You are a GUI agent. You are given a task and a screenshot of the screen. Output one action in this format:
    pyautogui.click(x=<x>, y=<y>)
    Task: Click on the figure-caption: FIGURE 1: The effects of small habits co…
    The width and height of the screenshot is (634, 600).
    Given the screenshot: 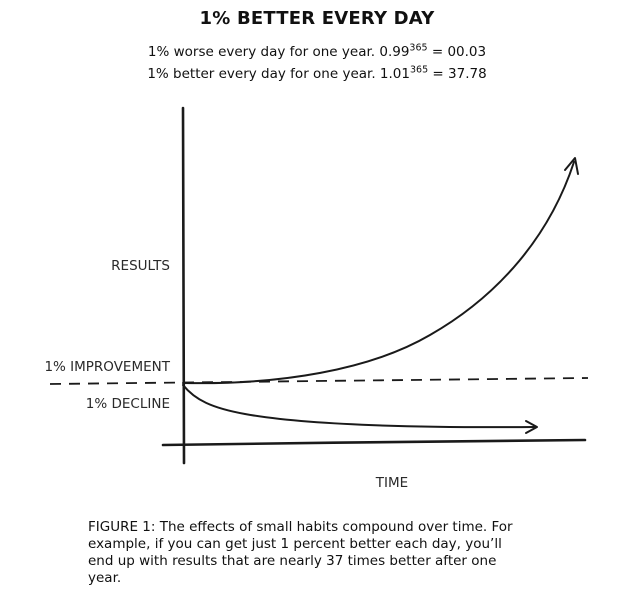 What is the action you would take?
    pyautogui.click(x=300, y=552)
    